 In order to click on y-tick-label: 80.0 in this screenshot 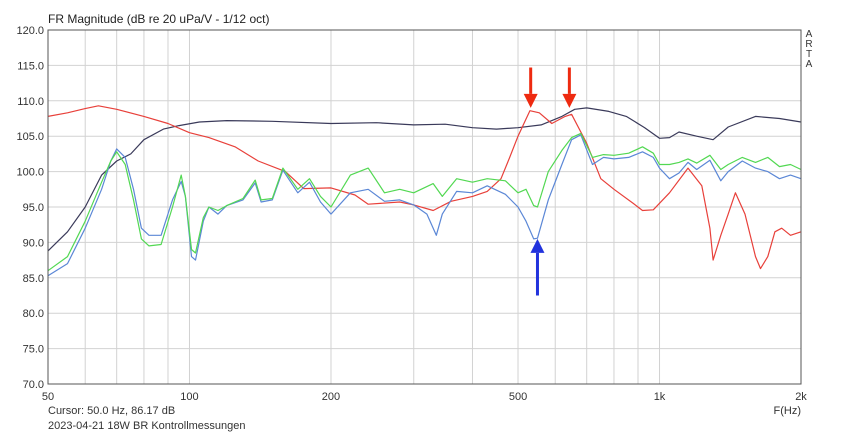, I will do `click(33, 314)`.